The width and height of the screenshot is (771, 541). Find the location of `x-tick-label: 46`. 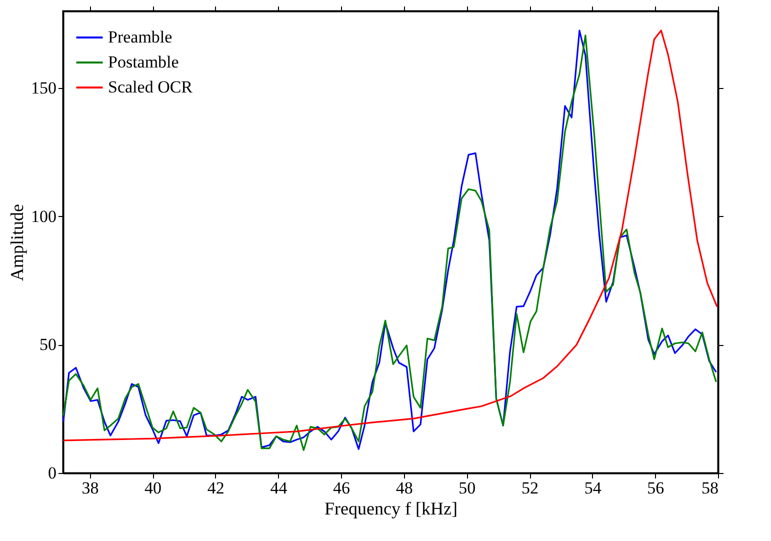

x-tick-label: 46 is located at coordinates (341, 488).